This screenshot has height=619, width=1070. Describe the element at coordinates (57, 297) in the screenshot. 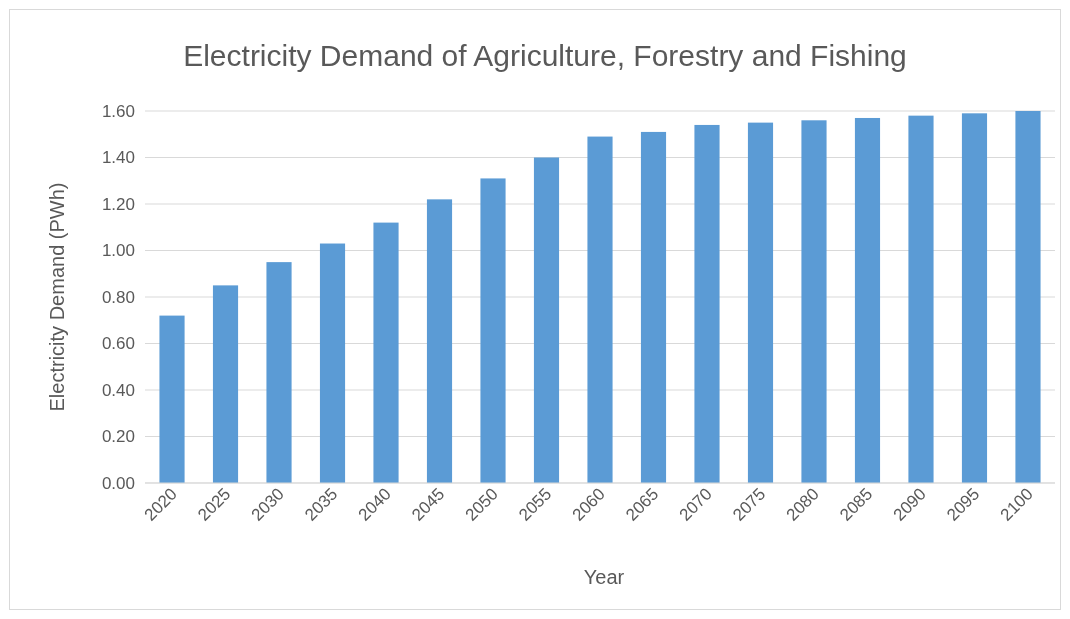

I see `y-axis-title: Electricity Demand (PWh)` at that location.